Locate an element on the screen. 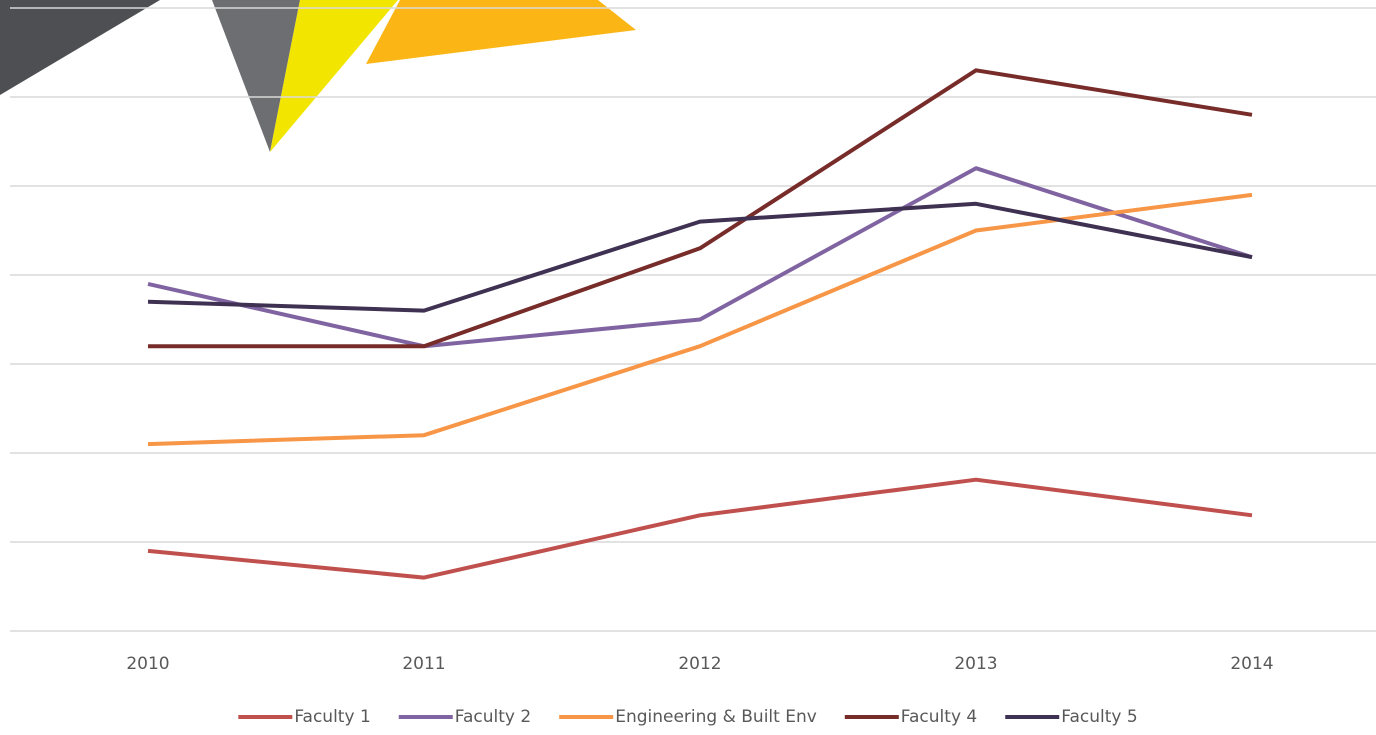 The image size is (1376, 735). legend-label: Faculty 1 is located at coordinates (332, 717).